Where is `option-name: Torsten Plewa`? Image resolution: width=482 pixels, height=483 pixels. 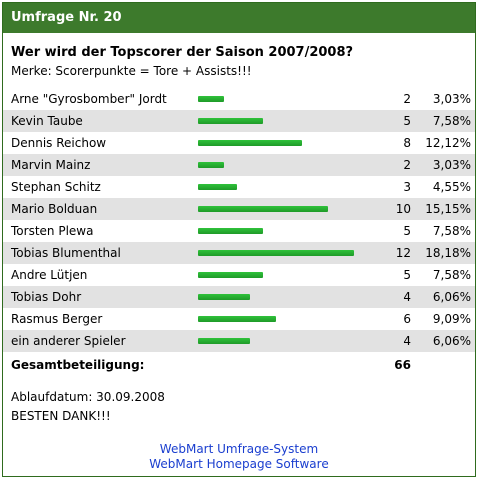 option-name: Torsten Plewa is located at coordinates (52, 231).